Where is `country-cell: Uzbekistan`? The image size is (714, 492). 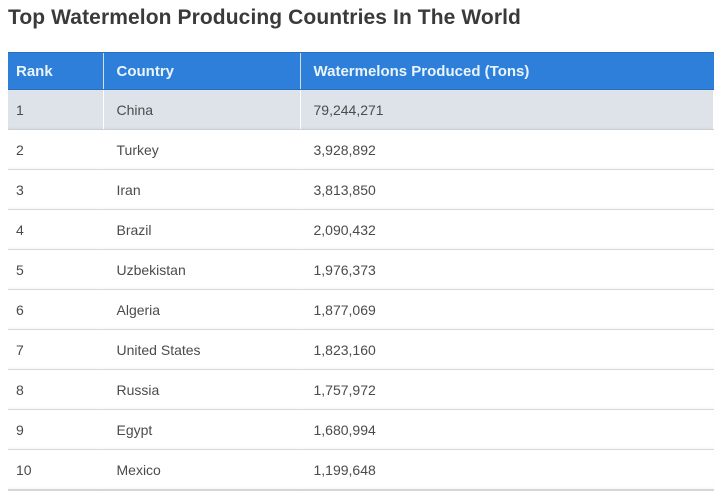
country-cell: Uzbekistan is located at coordinates (202, 269).